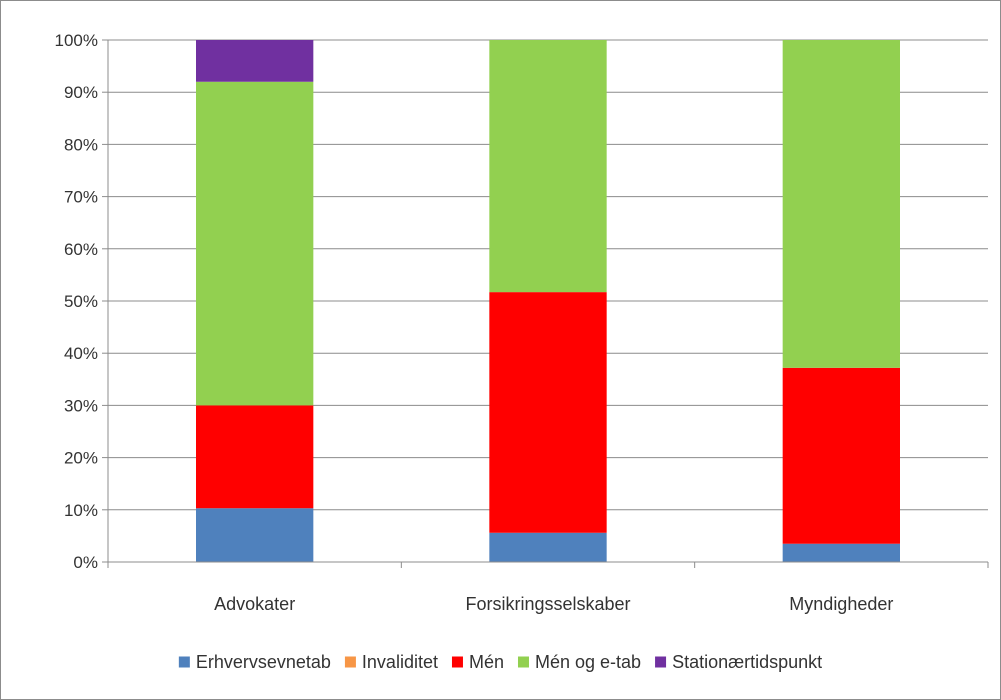 The height and width of the screenshot is (700, 1001). What do you see at coordinates (400, 662) in the screenshot?
I see `legend-label: Invaliditet` at bounding box center [400, 662].